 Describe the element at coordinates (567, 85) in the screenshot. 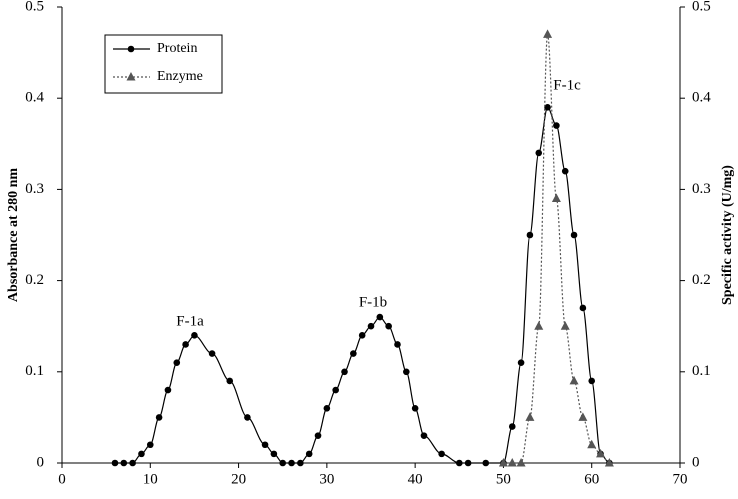

I see `peak-annotation: F-1c` at that location.